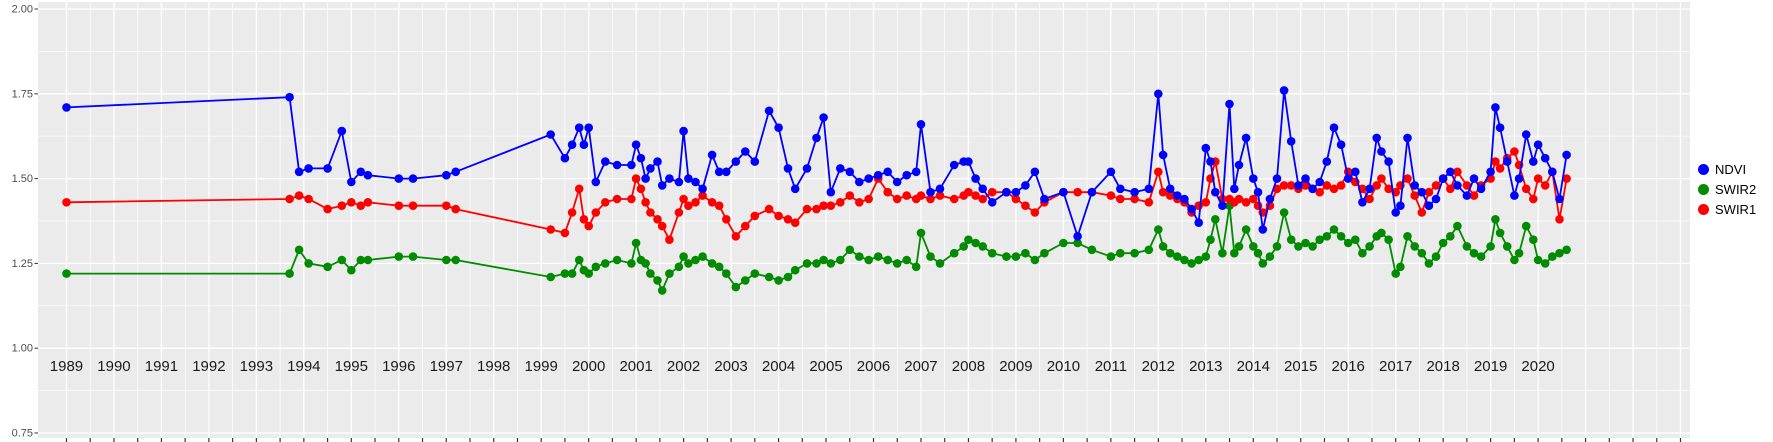 Image resolution: width=1773 pixels, height=442 pixels. I want to click on x-tick-label: 2020, so click(1537, 366).